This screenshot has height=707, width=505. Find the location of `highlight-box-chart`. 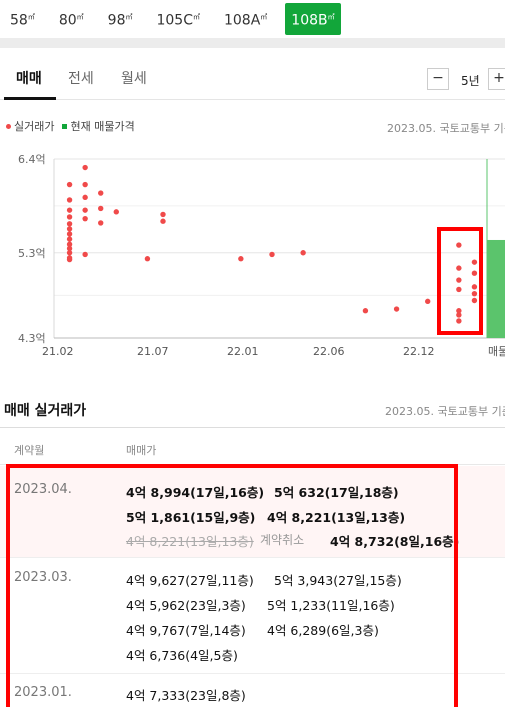

highlight-box-chart is located at coordinates (460, 281).